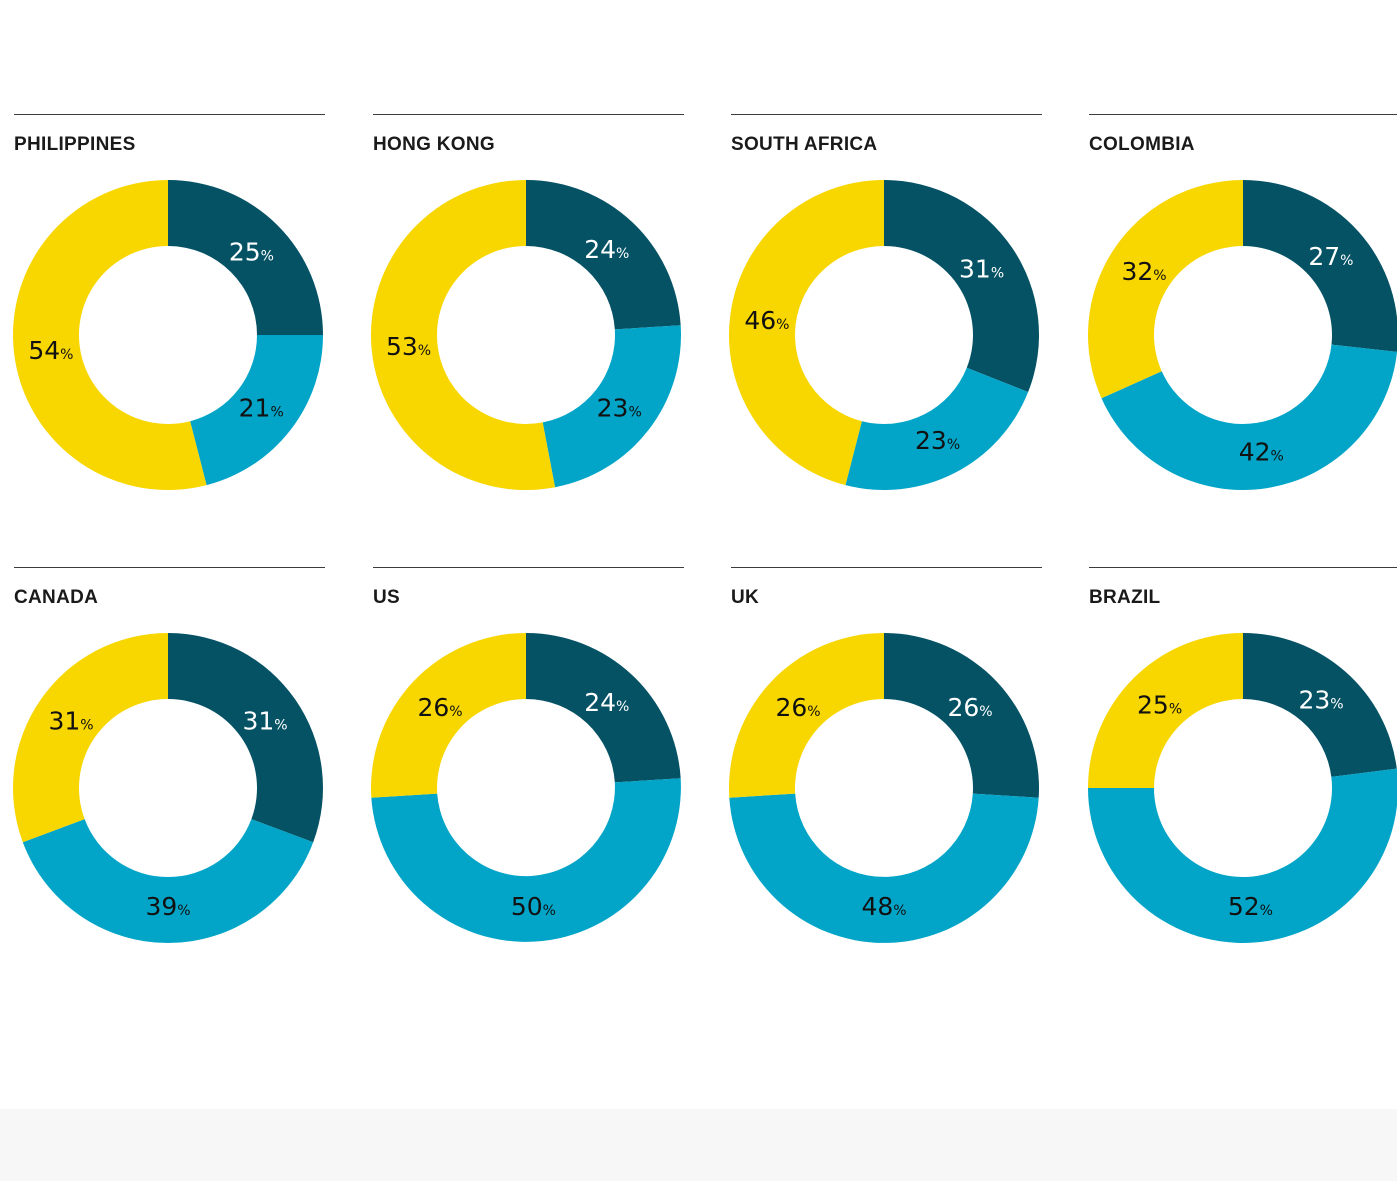 This screenshot has height=1181, width=1397. Describe the element at coordinates (1261, 452) in the screenshot. I see `slice-value-label: 42%` at that location.